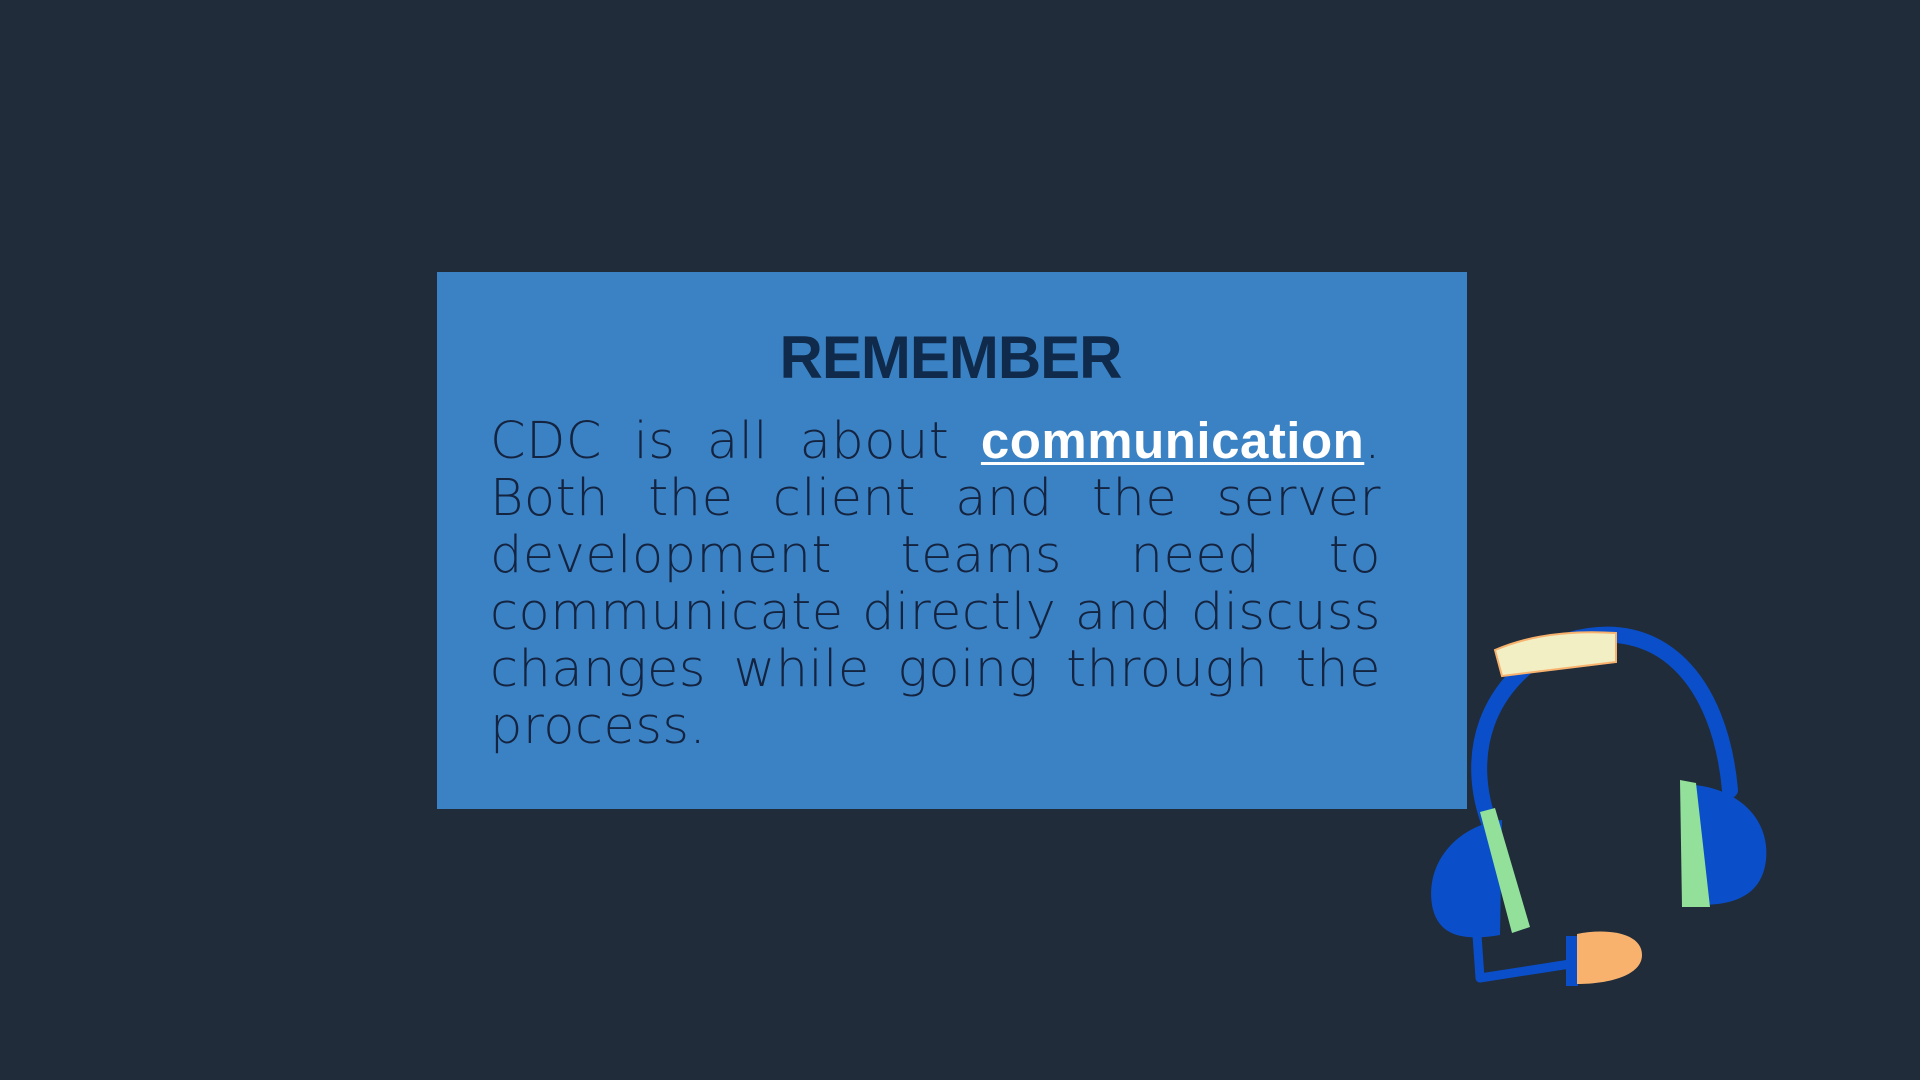 The image size is (1920, 1080). I want to click on body-text-start: CDC is all about, so click(735, 441).